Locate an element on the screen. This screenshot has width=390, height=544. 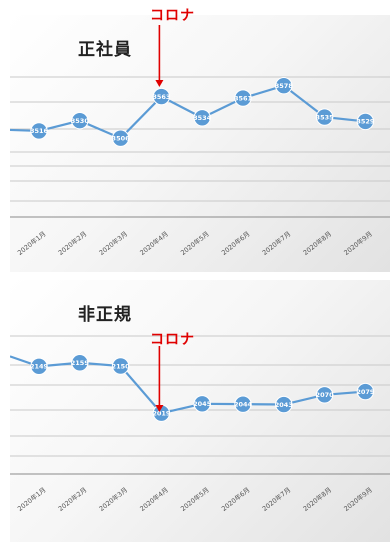
data-label: 2044 is located at coordinates (243, 404).